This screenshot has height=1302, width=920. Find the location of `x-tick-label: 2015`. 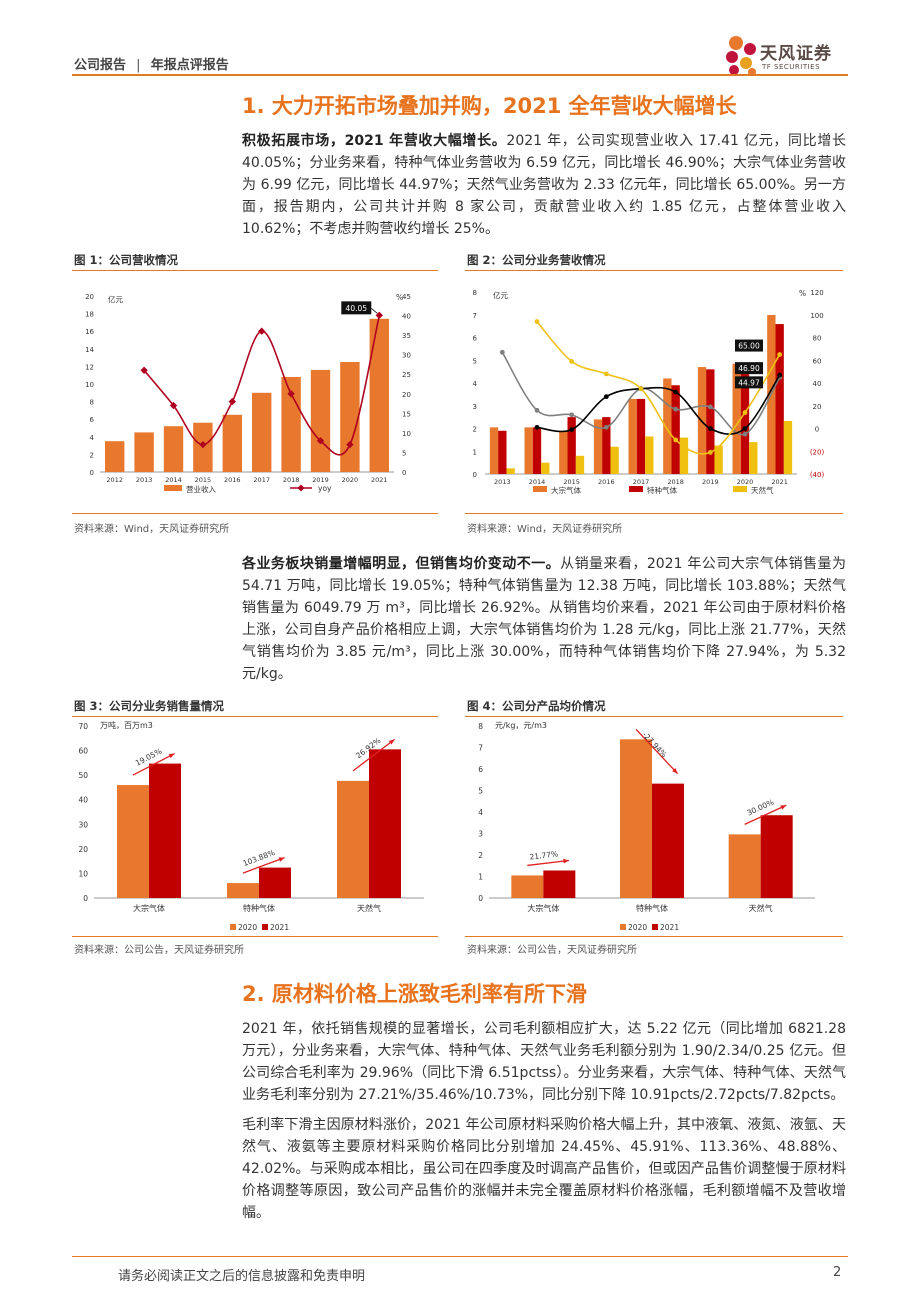

x-tick-label: 2015 is located at coordinates (571, 482).